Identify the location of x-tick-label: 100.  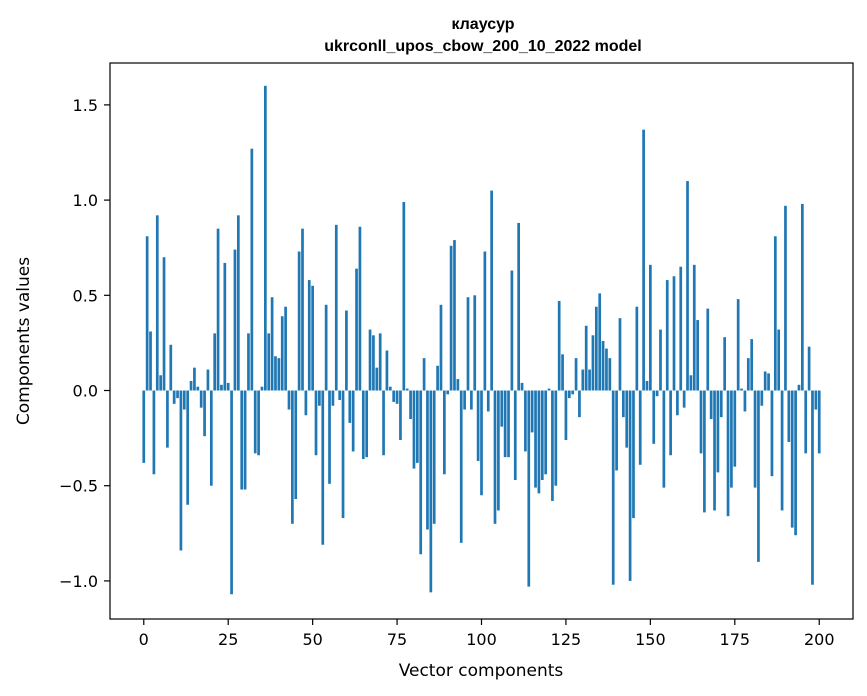
(481, 639).